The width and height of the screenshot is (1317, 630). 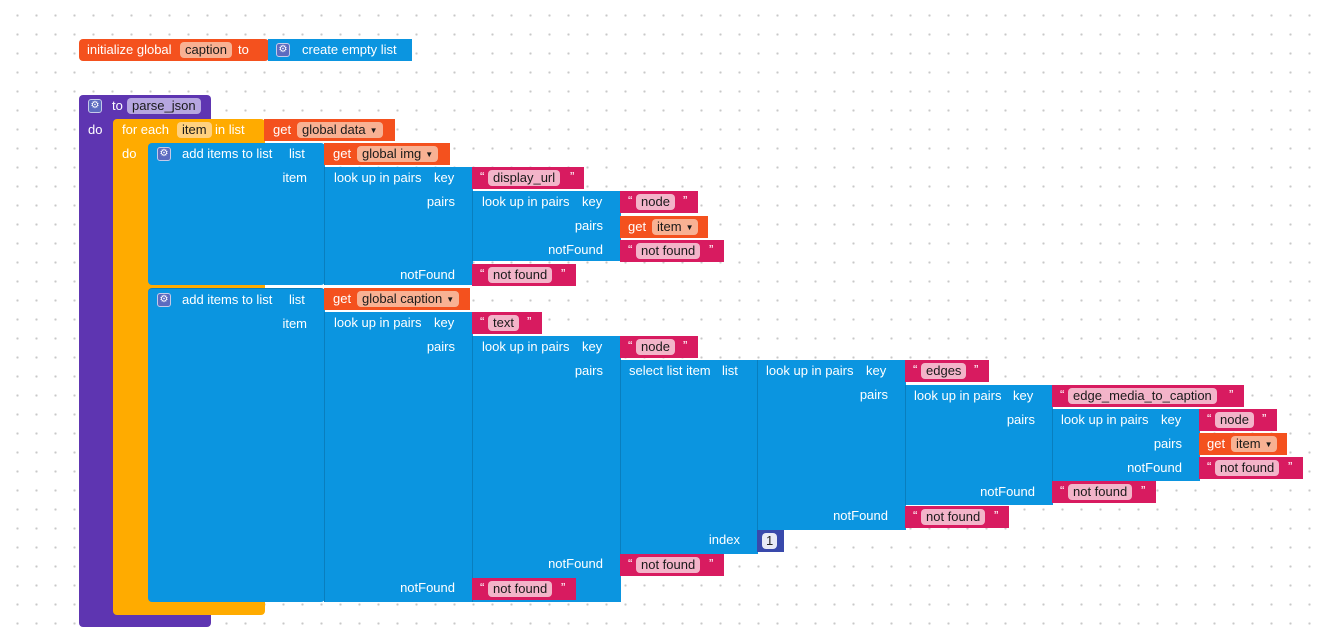 I want to click on select-list-item-block: select list item list index, so click(x=689, y=457).